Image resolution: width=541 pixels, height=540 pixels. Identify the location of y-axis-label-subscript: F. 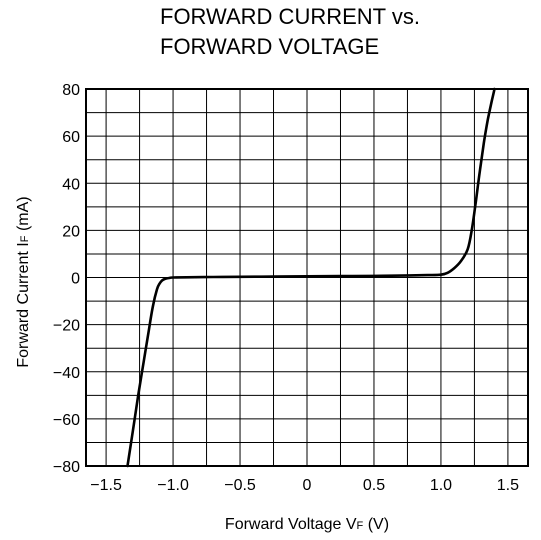
(25, 238).